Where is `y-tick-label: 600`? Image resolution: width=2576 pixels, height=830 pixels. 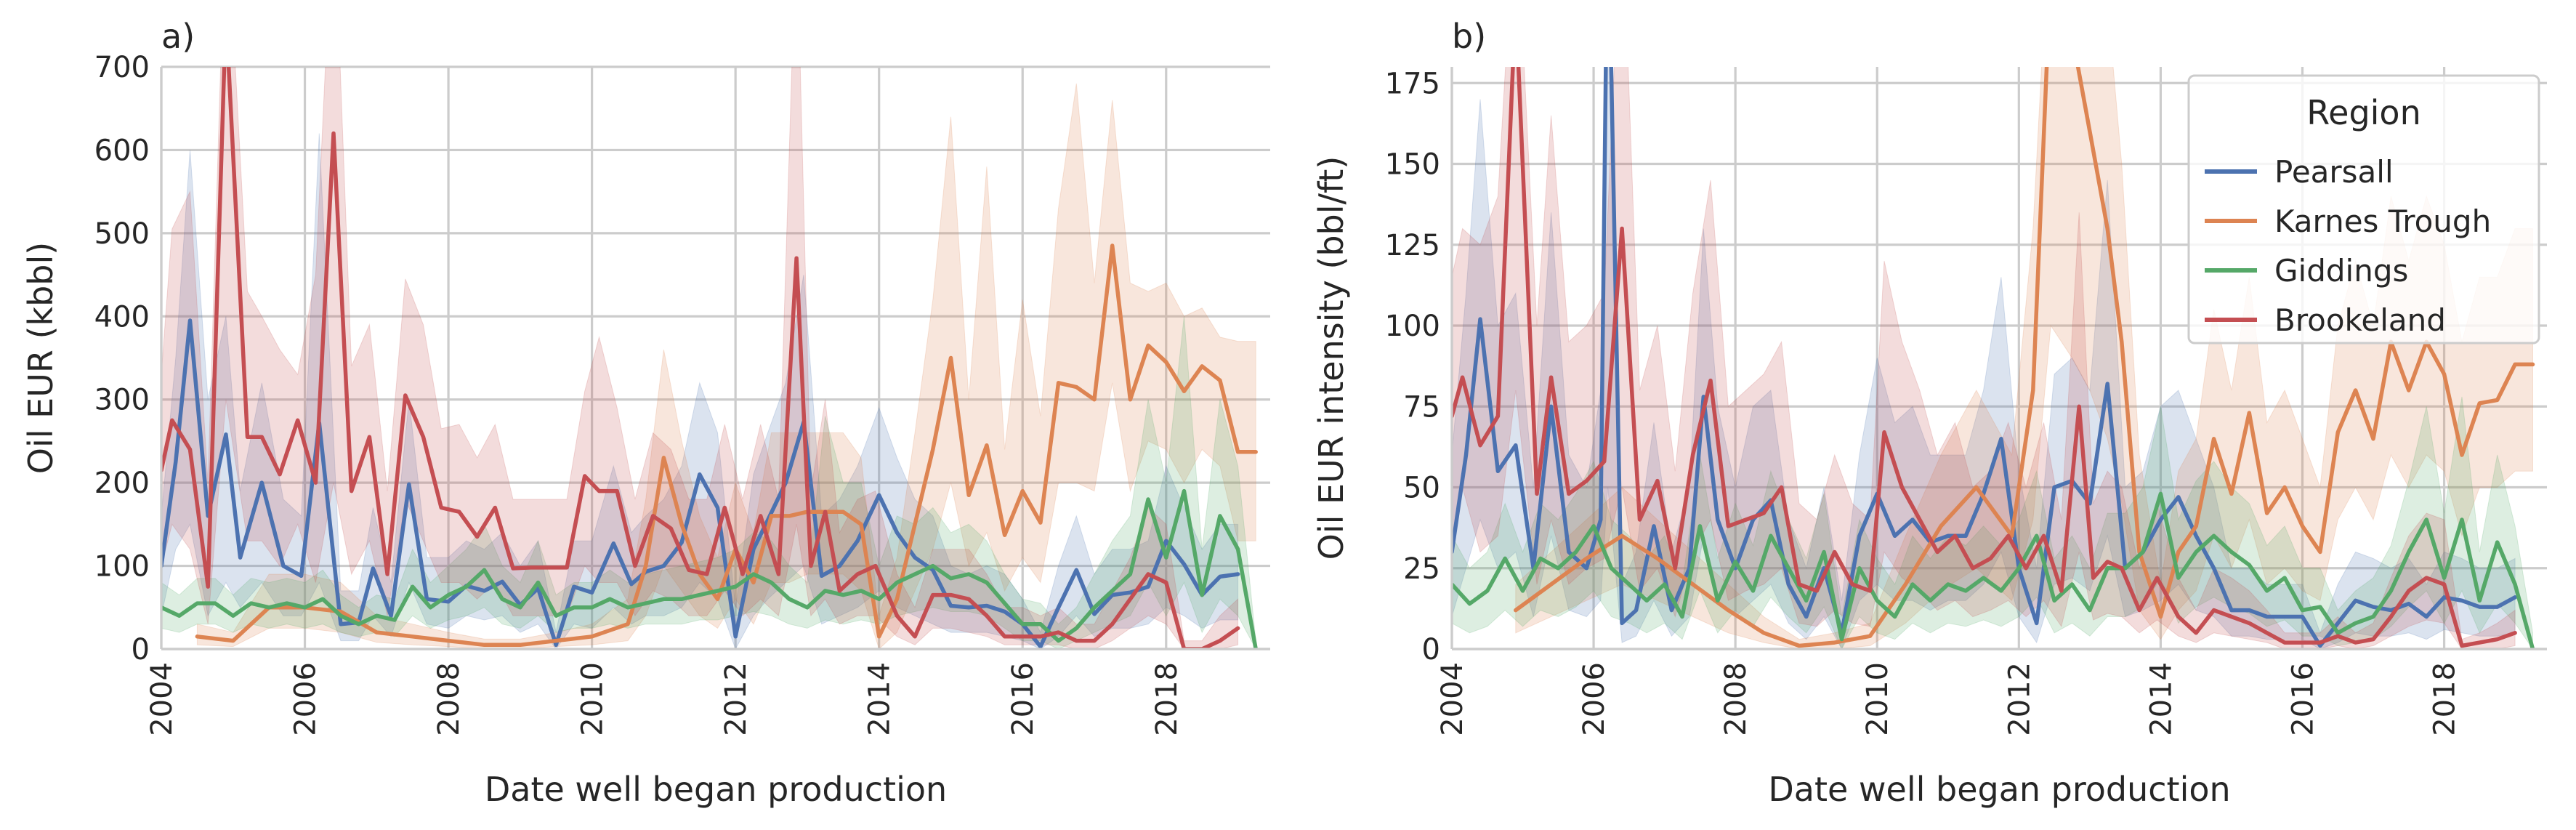
y-tick-label: 600 is located at coordinates (122, 151).